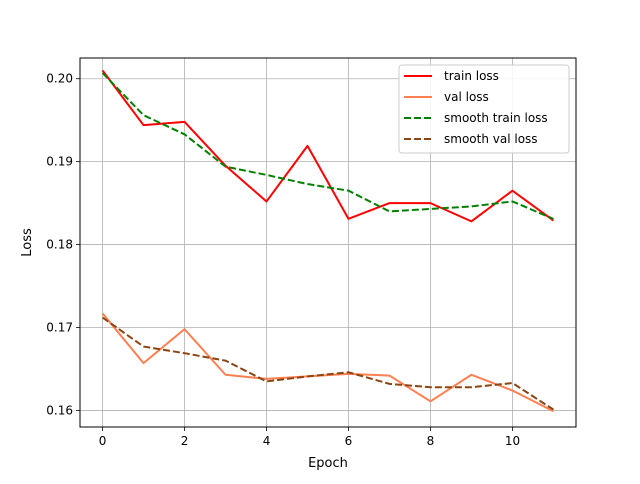 The height and width of the screenshot is (484, 640). Describe the element at coordinates (431, 441) in the screenshot. I see `x-tick-label: 8` at that location.